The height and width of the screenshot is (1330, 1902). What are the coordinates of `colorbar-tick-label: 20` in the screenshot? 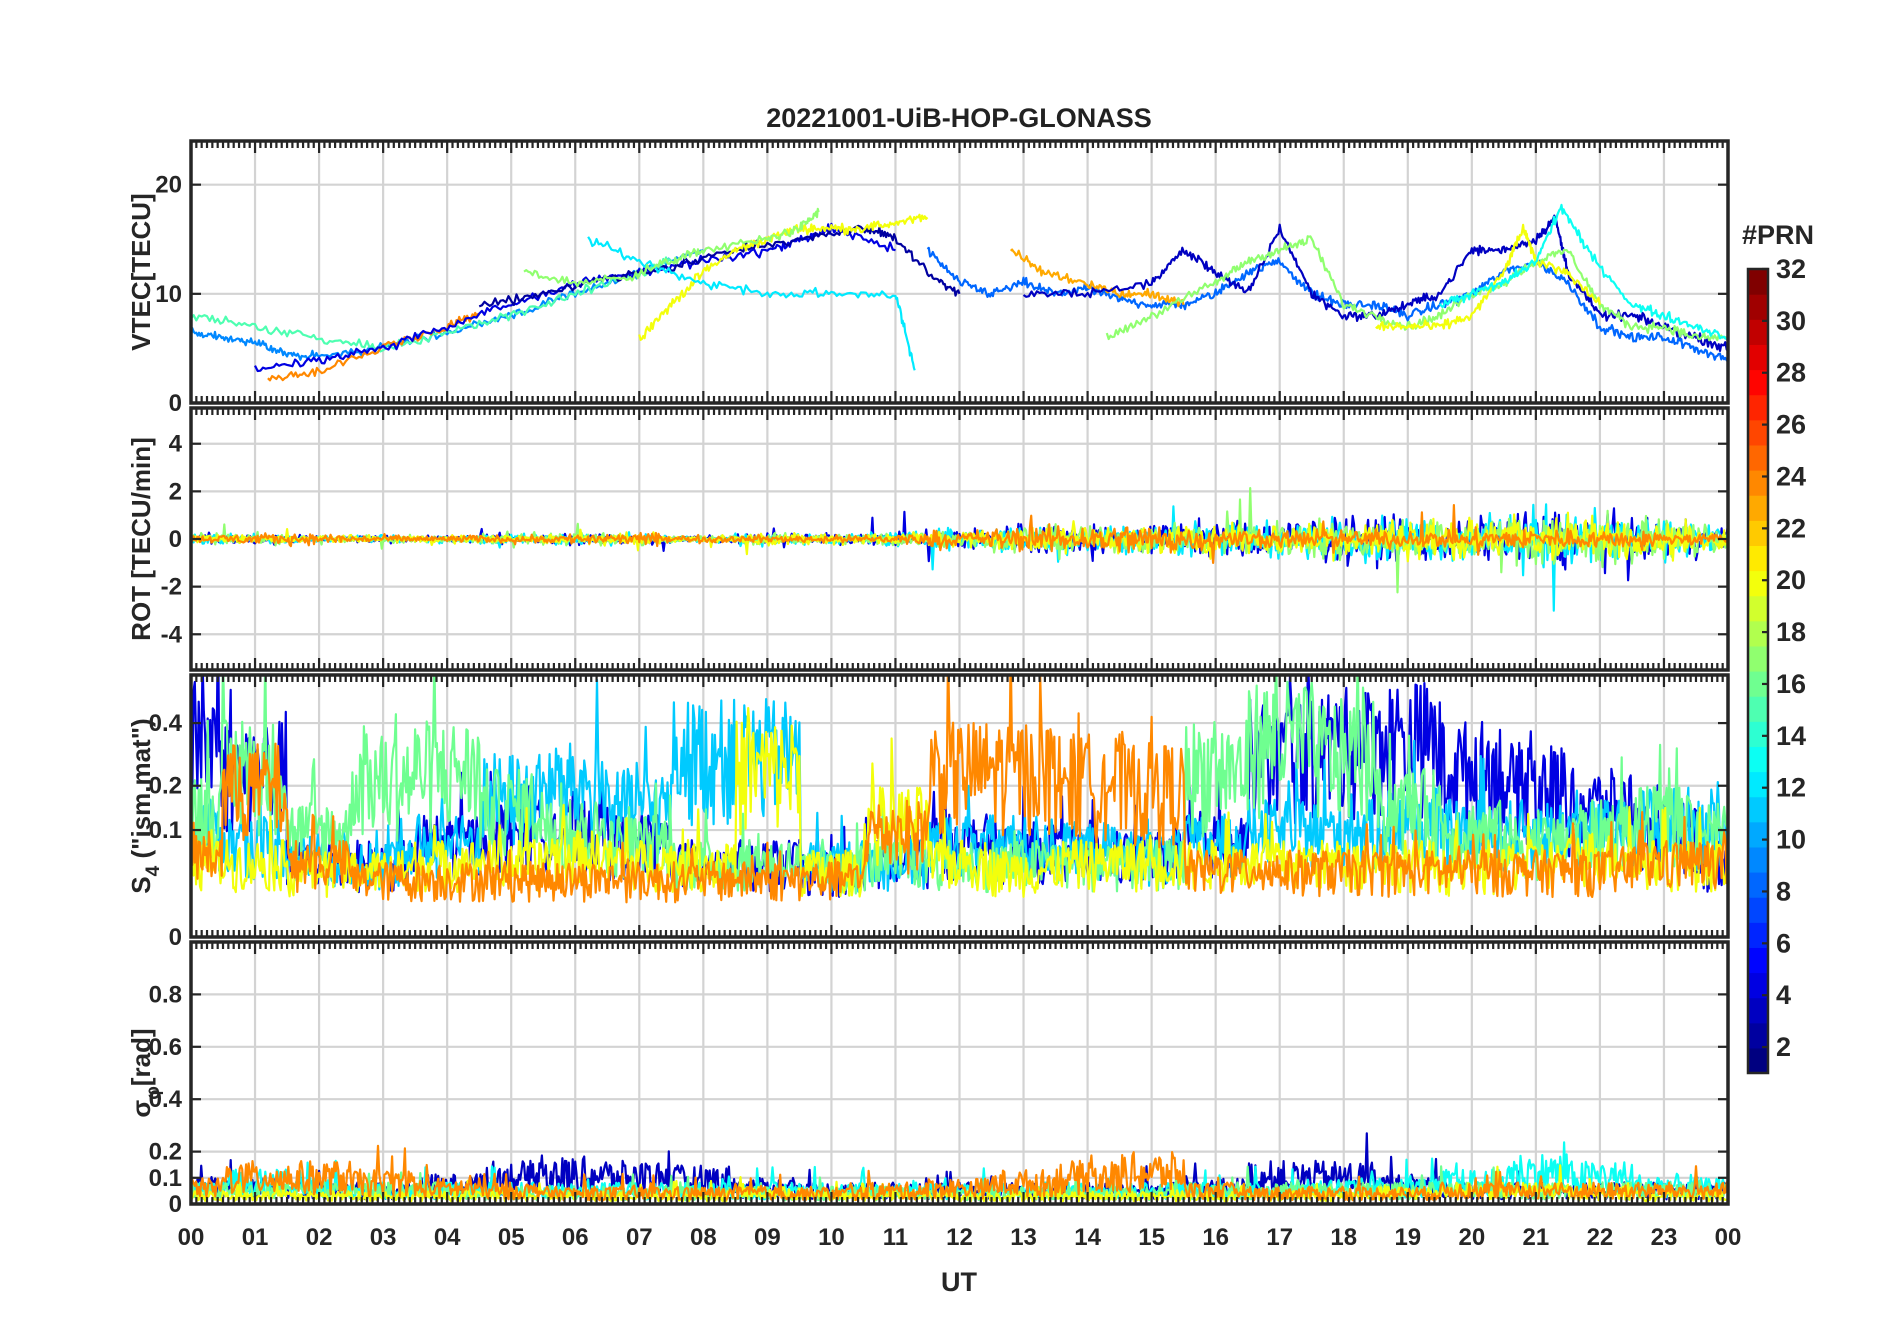 It's located at (1791, 580).